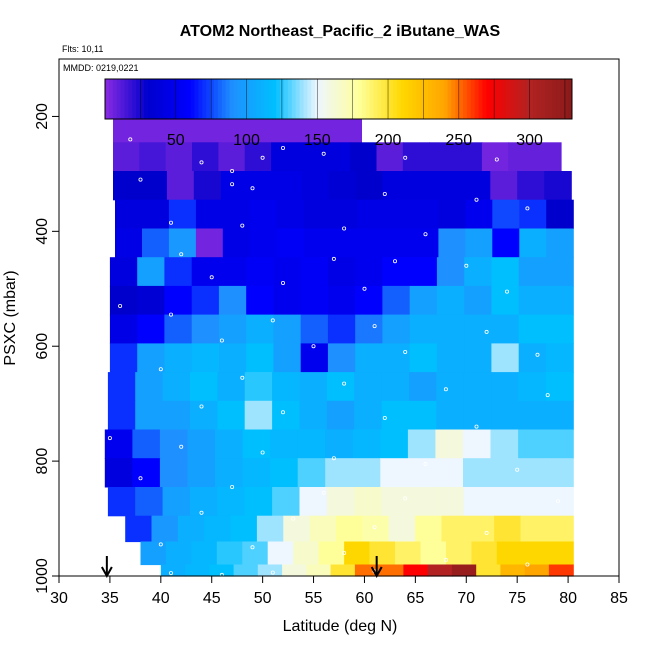 This screenshot has width=650, height=650. What do you see at coordinates (161, 598) in the screenshot?
I see `x-tick-label: 40` at bounding box center [161, 598].